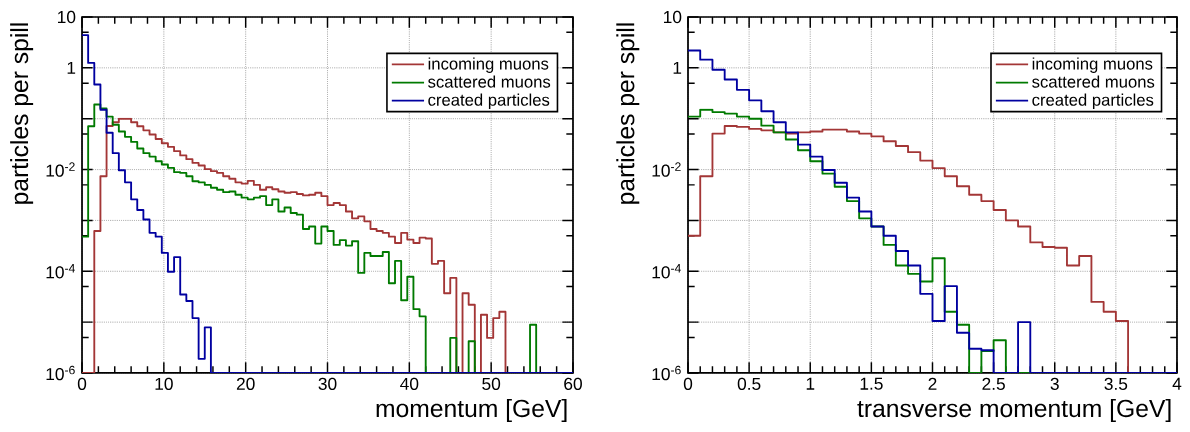 Image resolution: width=1190 pixels, height=432 pixels. What do you see at coordinates (1014, 411) in the screenshot?
I see `x-axis-title: transverse momentum [GeV]` at bounding box center [1014, 411].